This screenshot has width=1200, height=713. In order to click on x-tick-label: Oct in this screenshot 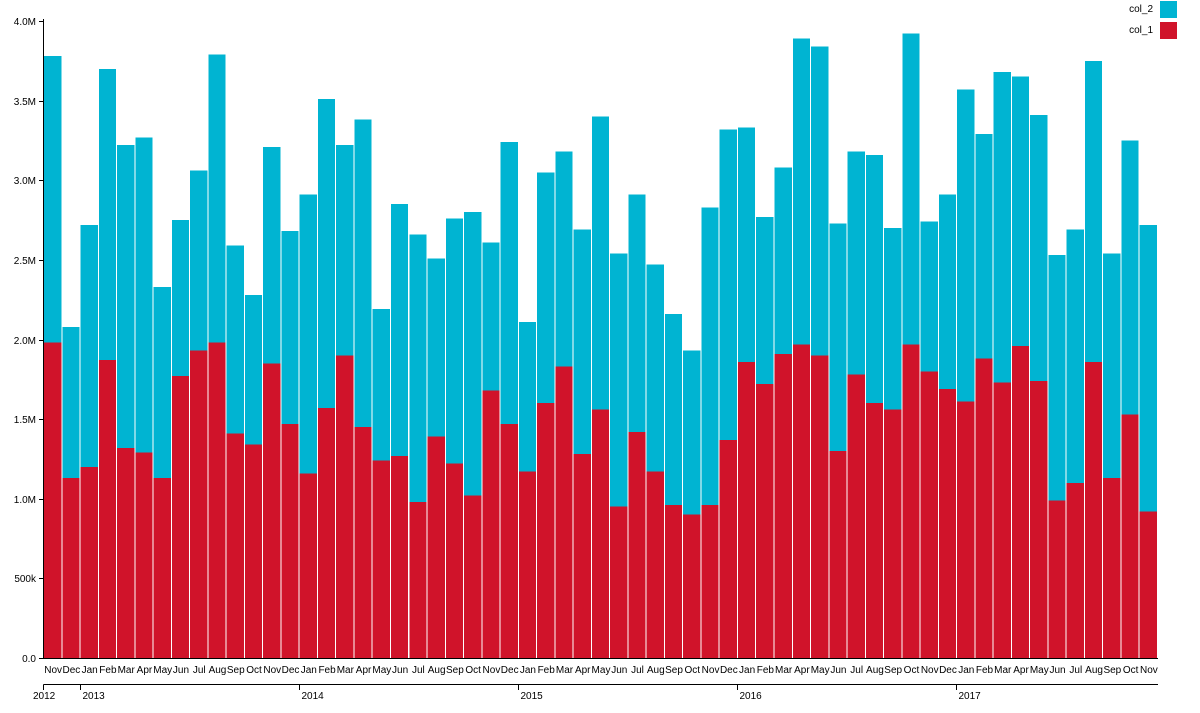, I will do `click(693, 670)`.